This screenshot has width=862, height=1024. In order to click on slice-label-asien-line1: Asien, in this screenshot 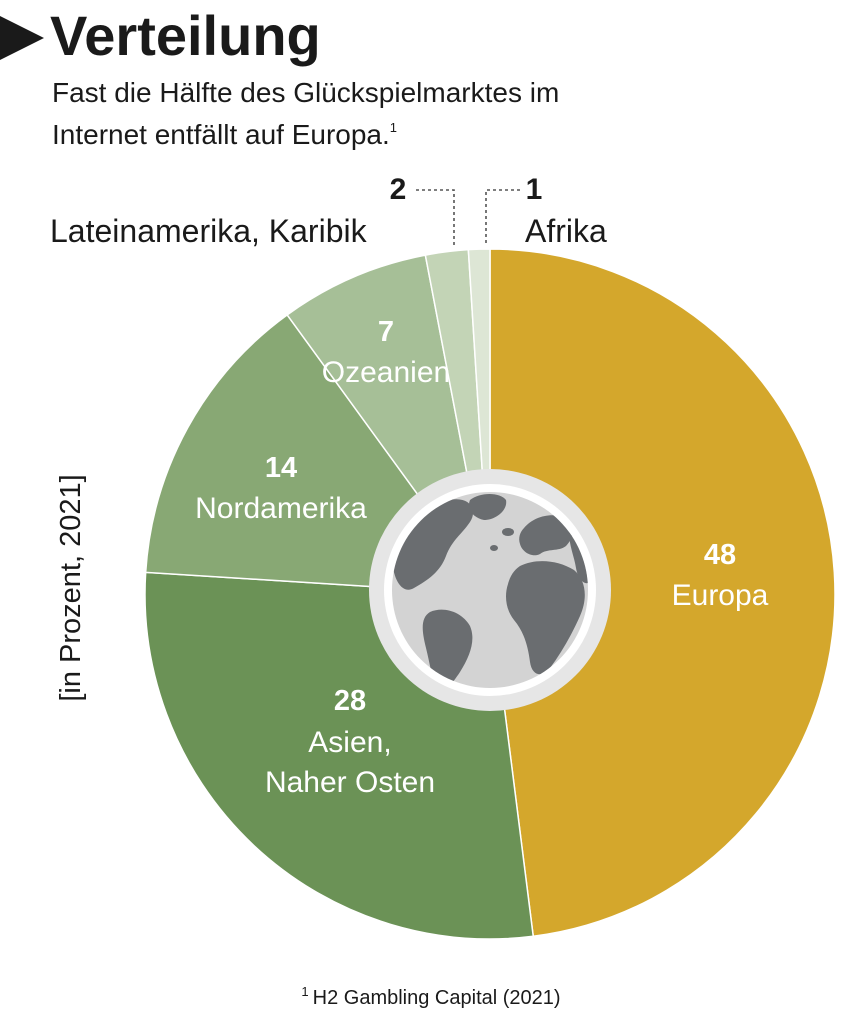, I will do `click(349, 742)`.